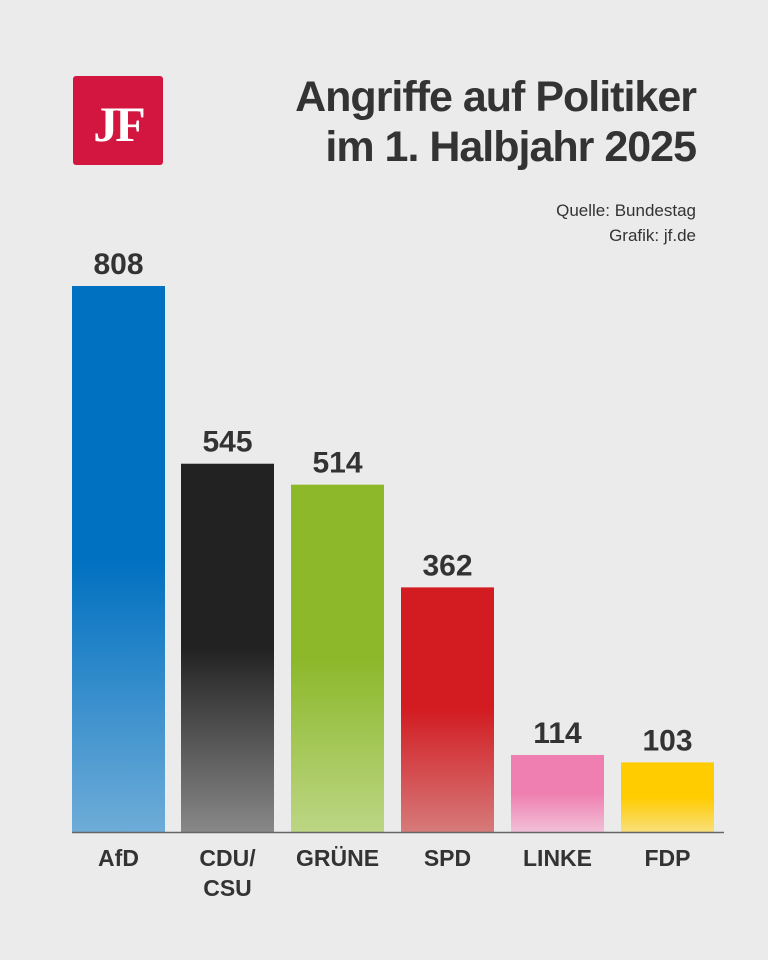  Describe the element at coordinates (668, 858) in the screenshot. I see `category-label: FDP` at that location.